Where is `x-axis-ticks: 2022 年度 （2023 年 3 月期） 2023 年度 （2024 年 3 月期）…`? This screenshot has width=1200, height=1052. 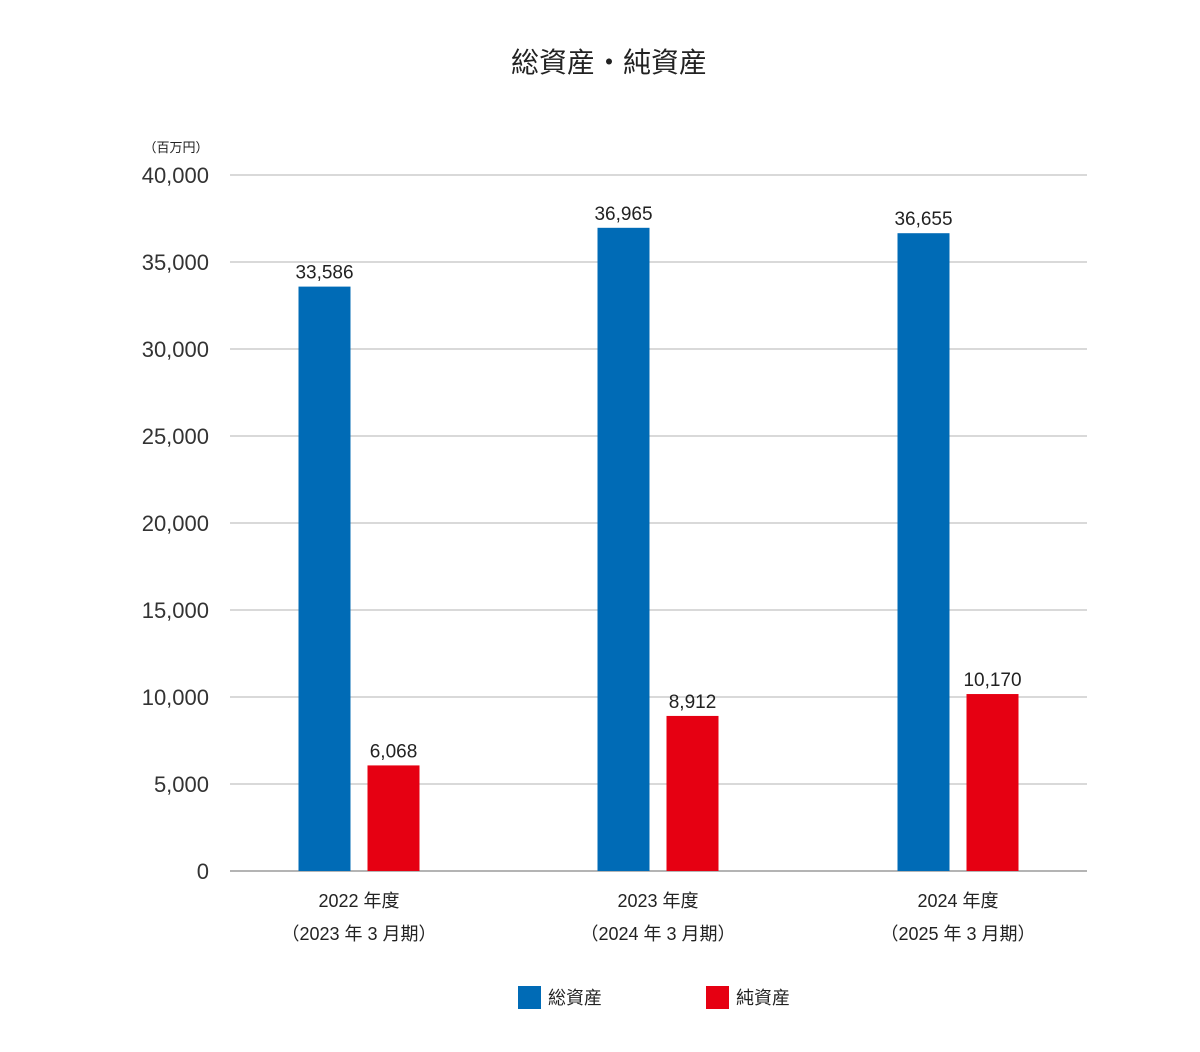 x-axis-ticks: 2022 年度 （2023 年 3 月期） 2023 年度 （2024 年 3 月期）… is located at coordinates (658, 917).